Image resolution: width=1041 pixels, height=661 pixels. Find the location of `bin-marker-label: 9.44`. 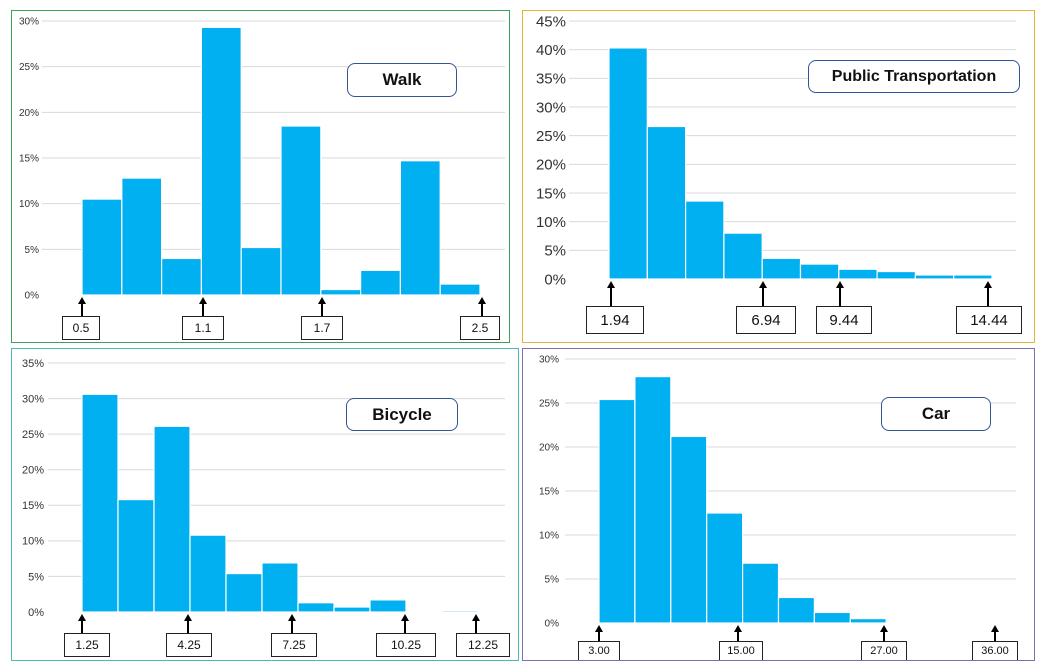

bin-marker-label: 9.44 is located at coordinates (844, 320).